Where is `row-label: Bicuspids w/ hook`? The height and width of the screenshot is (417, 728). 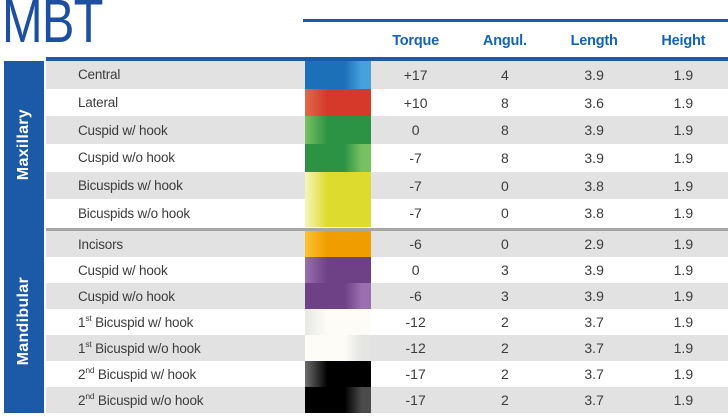 row-label: Bicuspids w/ hook is located at coordinates (175, 186).